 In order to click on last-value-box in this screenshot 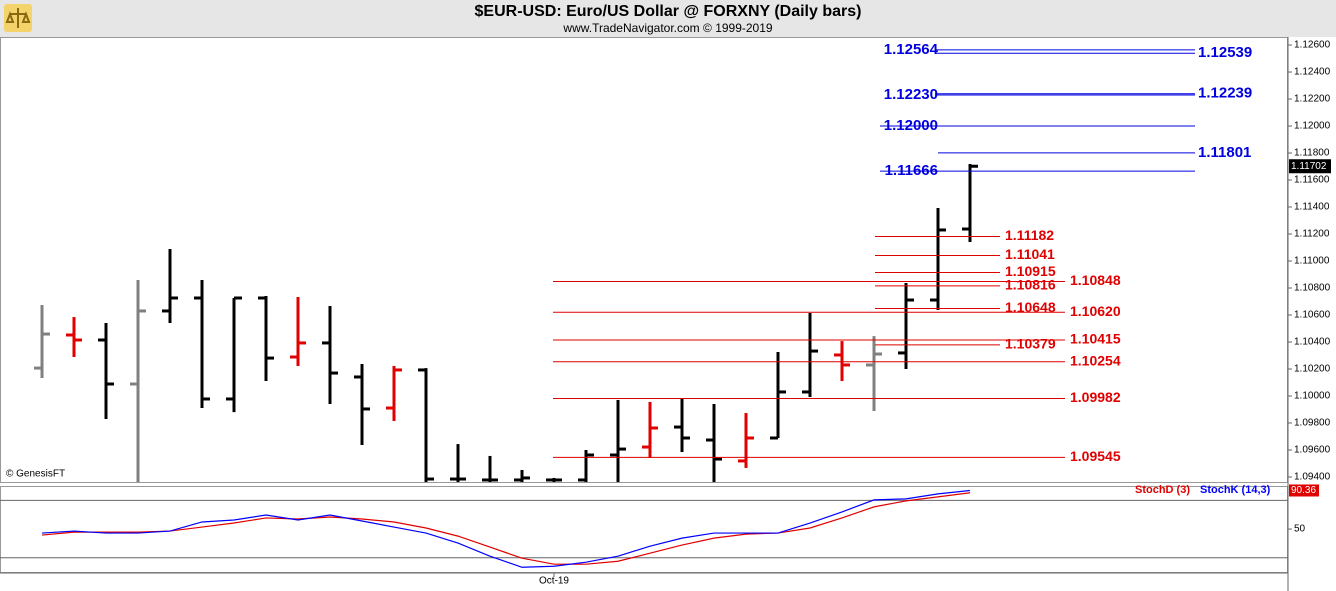, I will do `click(1304, 490)`.